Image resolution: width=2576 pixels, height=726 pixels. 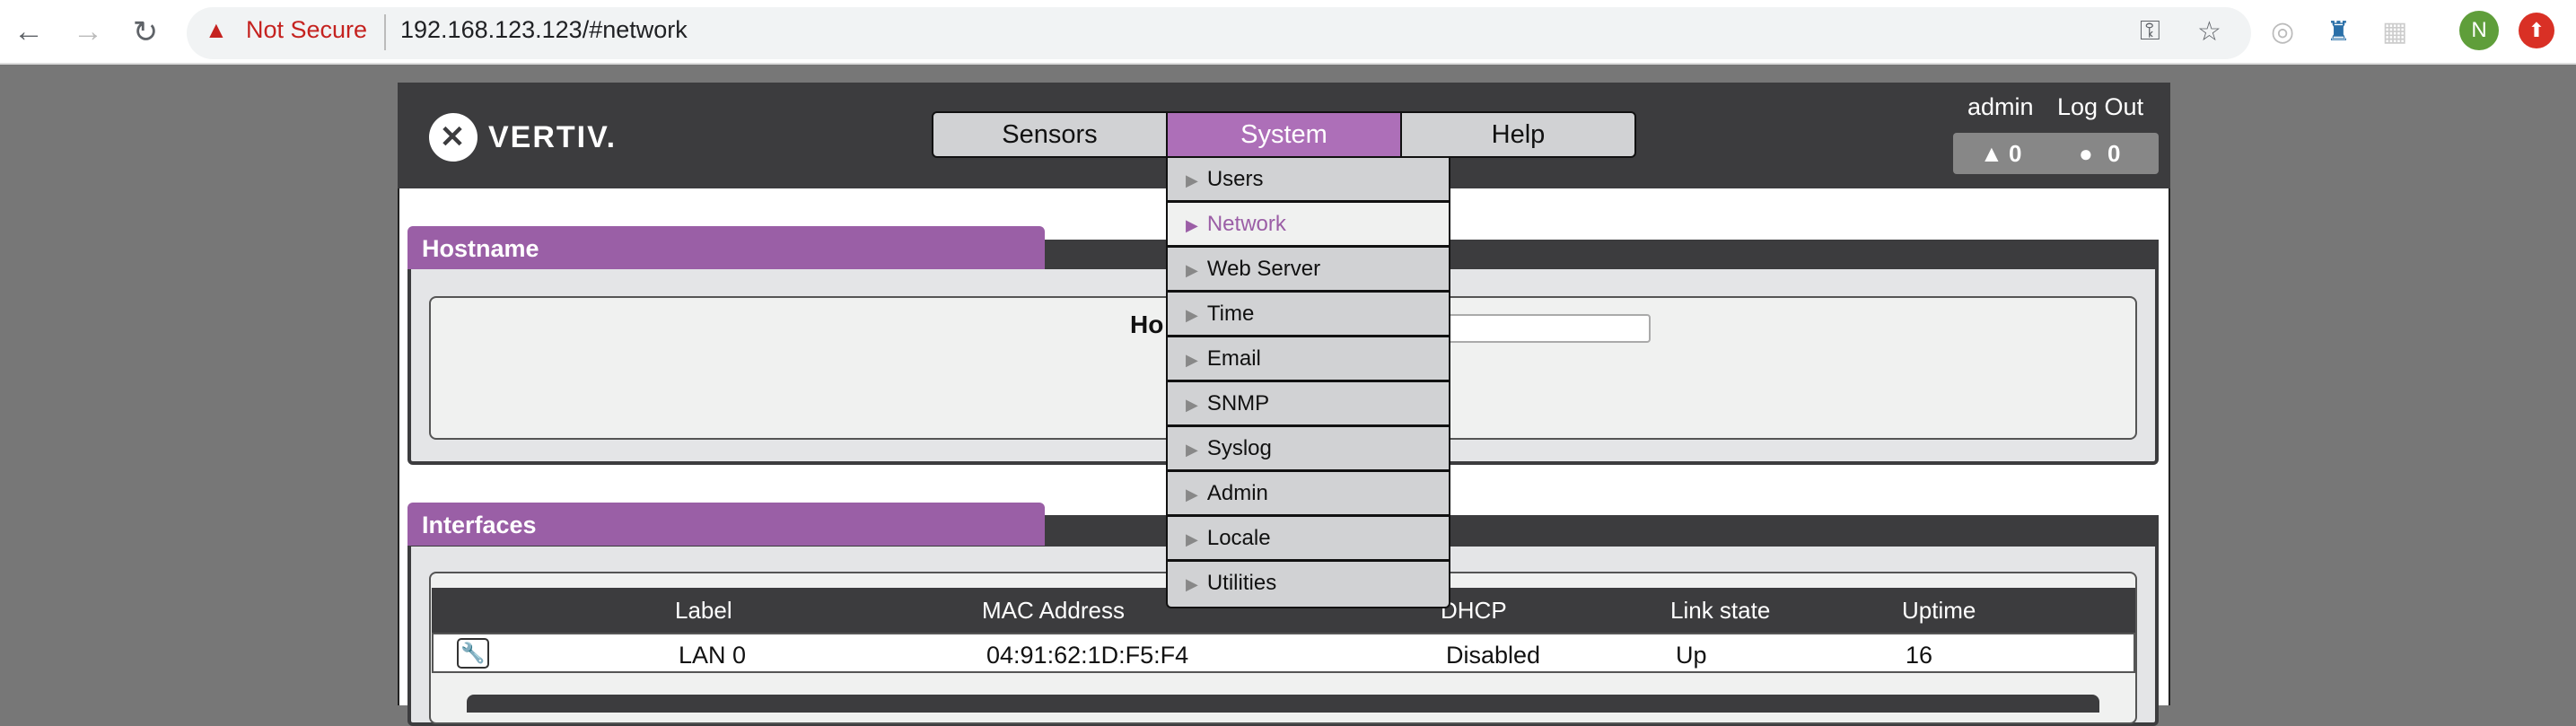 What do you see at coordinates (1308, 181) in the screenshot?
I see `menu-item-users: ▶ Users` at bounding box center [1308, 181].